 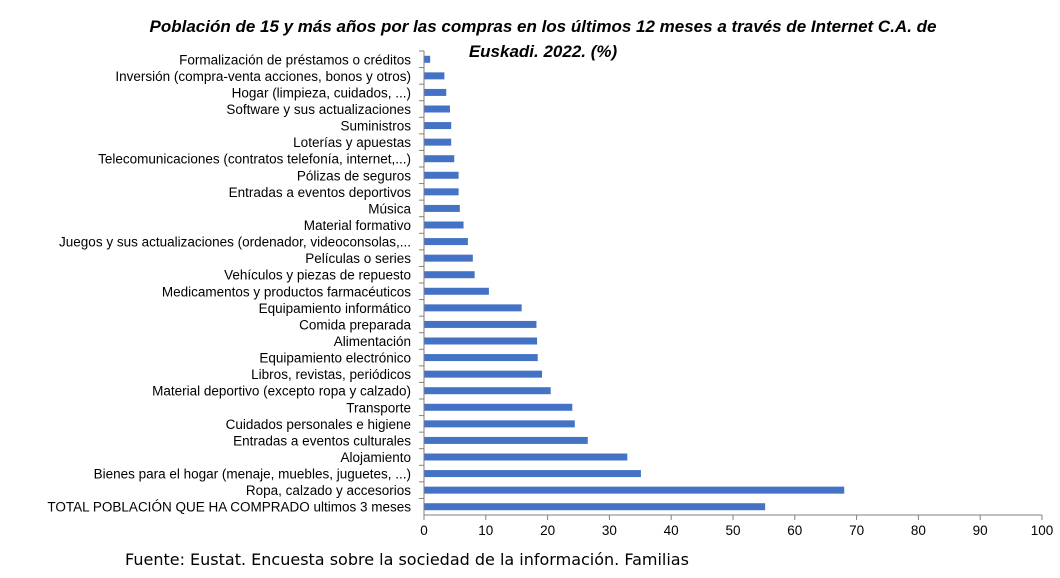 What do you see at coordinates (328, 490) in the screenshot?
I see `category-label: Ropa, calzado y accesorios` at bounding box center [328, 490].